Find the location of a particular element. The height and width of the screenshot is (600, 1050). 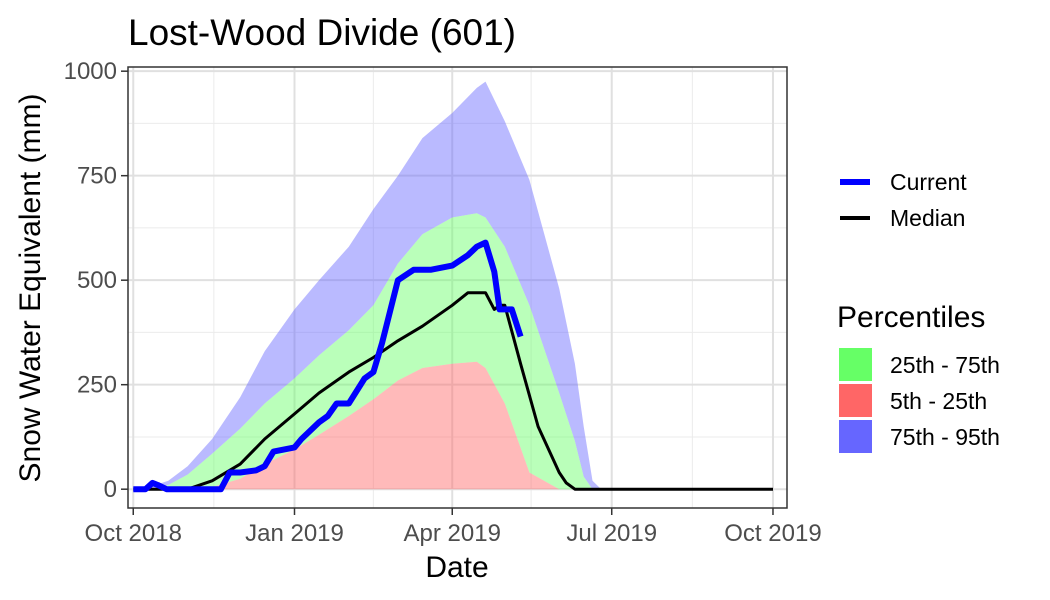

x-tick-label: Apr 2019 is located at coordinates (452, 533).